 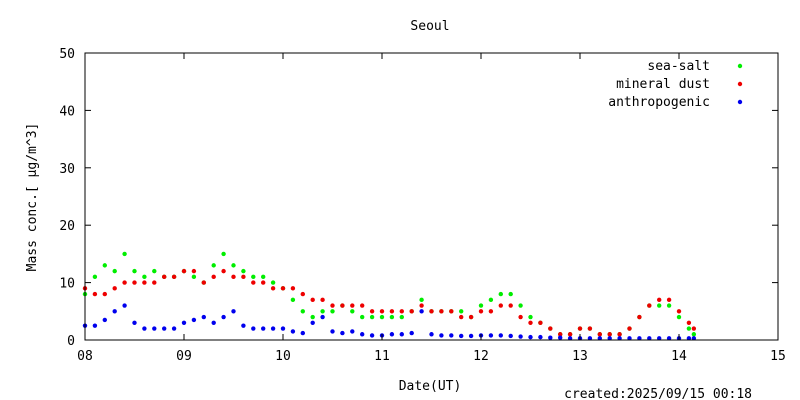 What do you see at coordinates (389, 302) in the screenshot?
I see `series-mineral-dust` at bounding box center [389, 302].